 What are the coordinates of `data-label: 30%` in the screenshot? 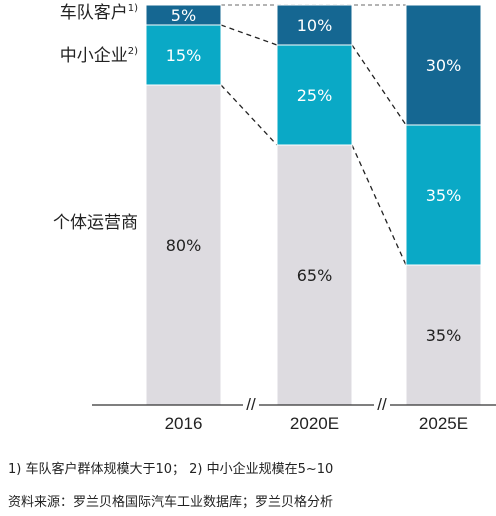 It's located at (444, 65).